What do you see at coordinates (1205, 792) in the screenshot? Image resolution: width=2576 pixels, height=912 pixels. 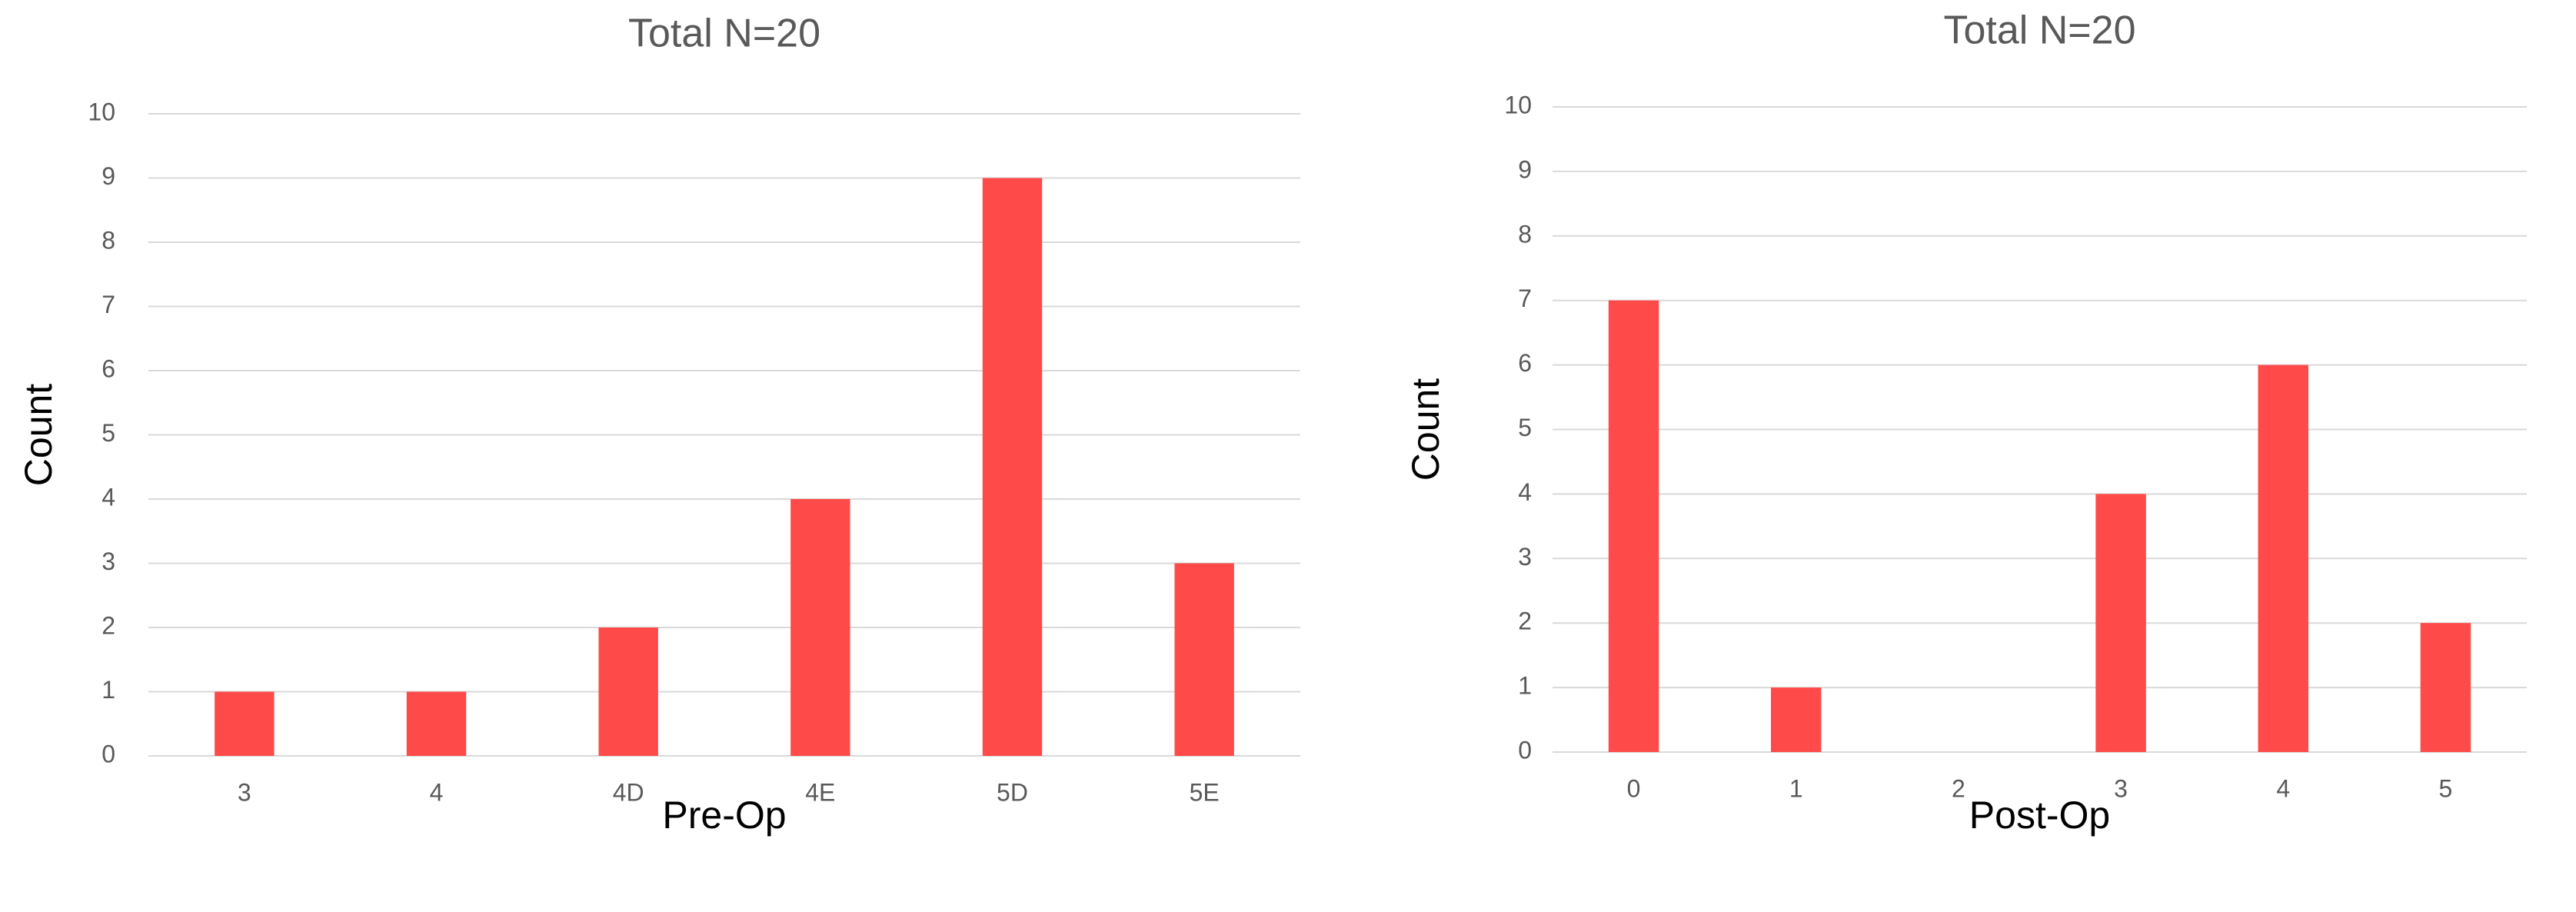 I see `x-tick-label: 5E` at bounding box center [1205, 792].